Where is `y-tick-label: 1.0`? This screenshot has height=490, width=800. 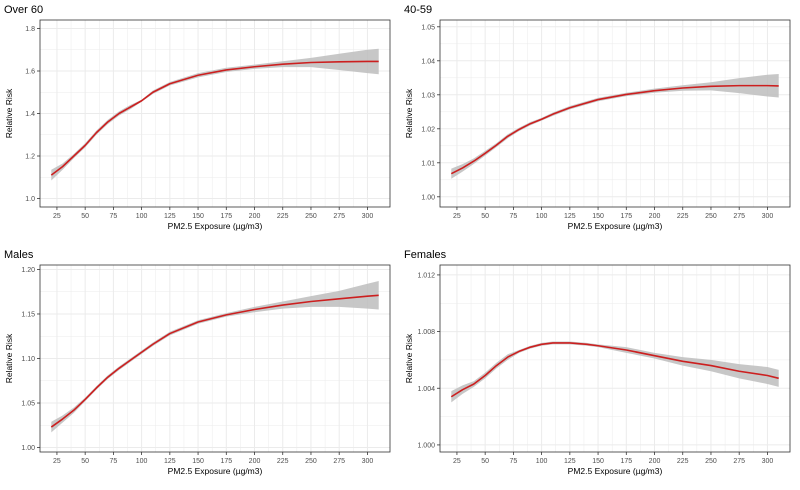 y-tick-label: 1.0 is located at coordinates (30, 199).